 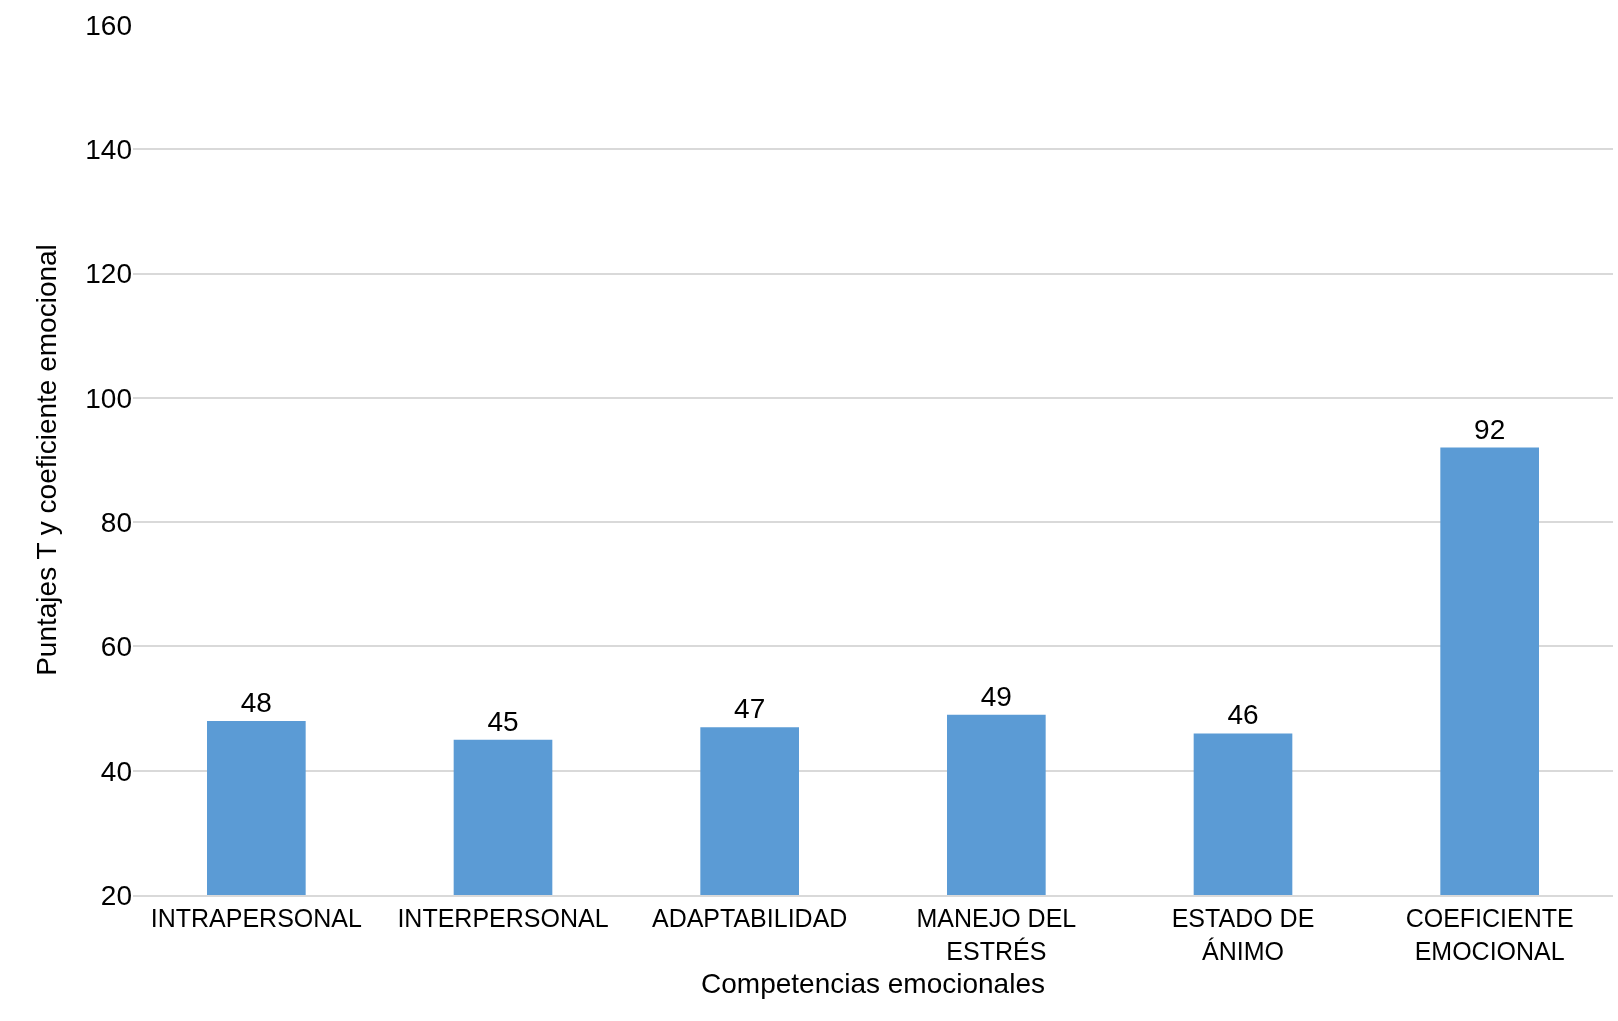 What do you see at coordinates (46, 460) in the screenshot?
I see `y-axis-title: Puntajes T y coeficiente emocional` at bounding box center [46, 460].